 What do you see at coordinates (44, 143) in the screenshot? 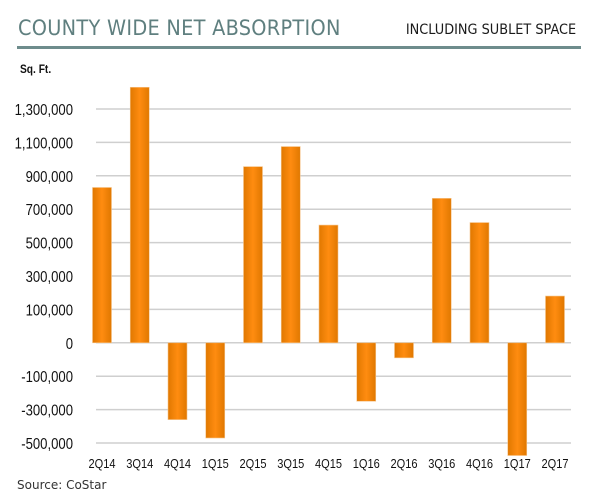
I see `y-tick-label: 1,100,000` at bounding box center [44, 143].